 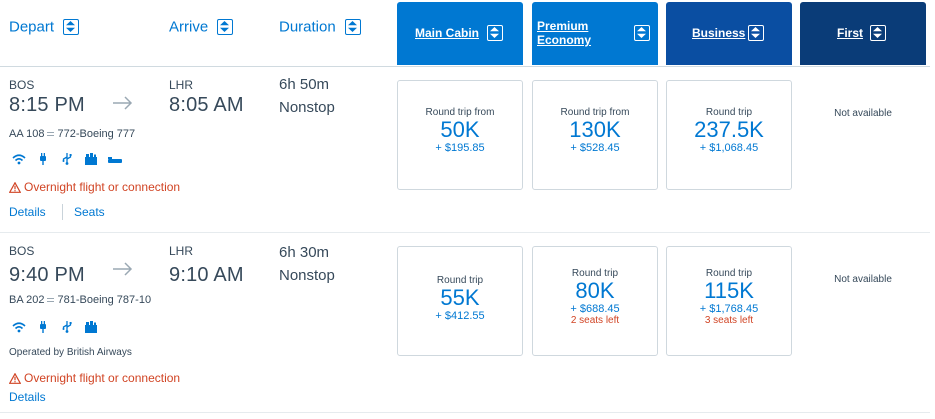 I want to click on fare-miles: 237.5K, so click(x=729, y=129).